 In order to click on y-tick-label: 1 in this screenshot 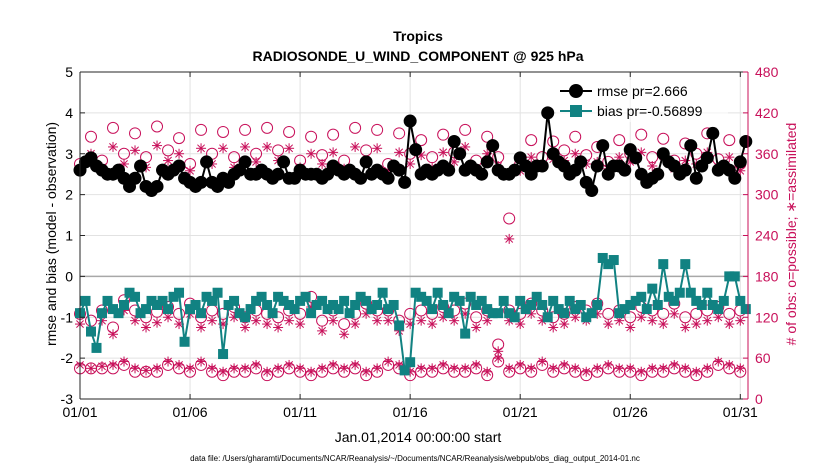, I will do `click(69, 236)`.